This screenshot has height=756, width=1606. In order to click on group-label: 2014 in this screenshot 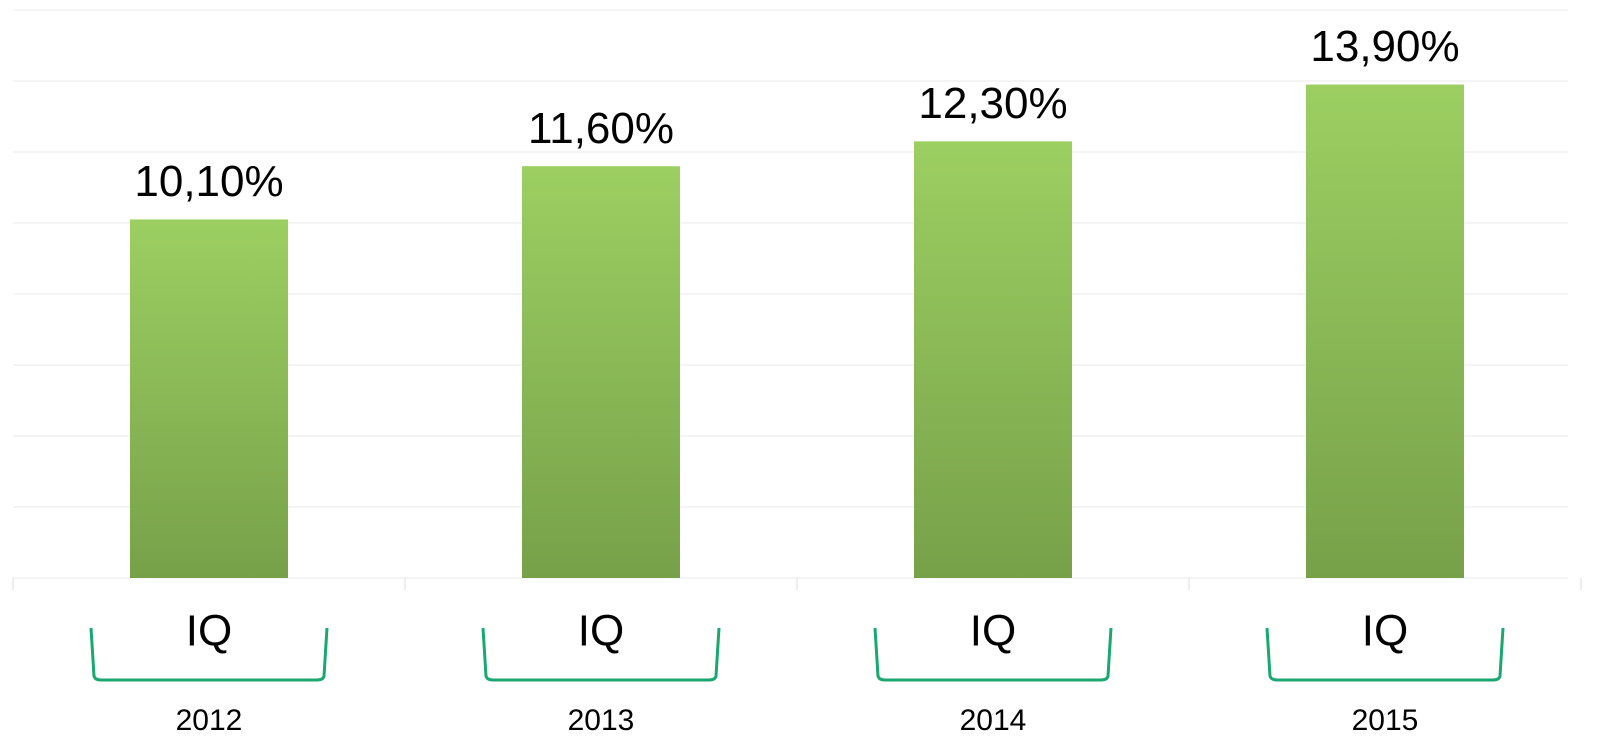, I will do `click(993, 720)`.